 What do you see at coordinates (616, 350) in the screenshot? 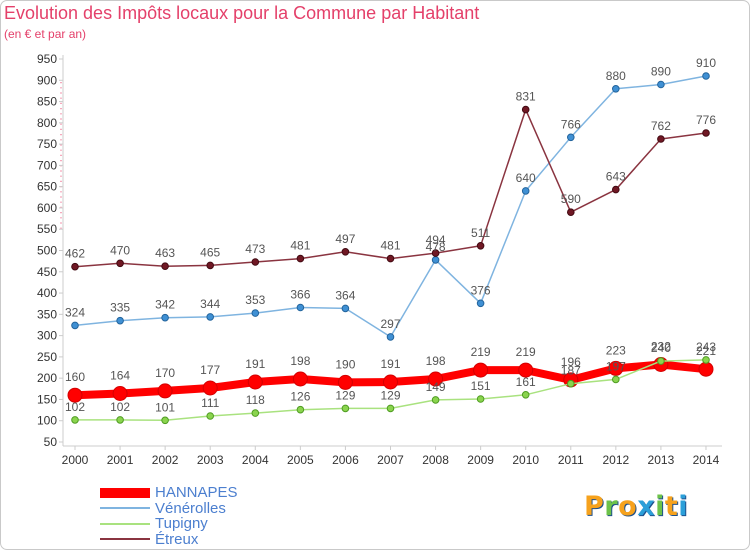
I see `data-label-hannapes: 223` at bounding box center [616, 350].